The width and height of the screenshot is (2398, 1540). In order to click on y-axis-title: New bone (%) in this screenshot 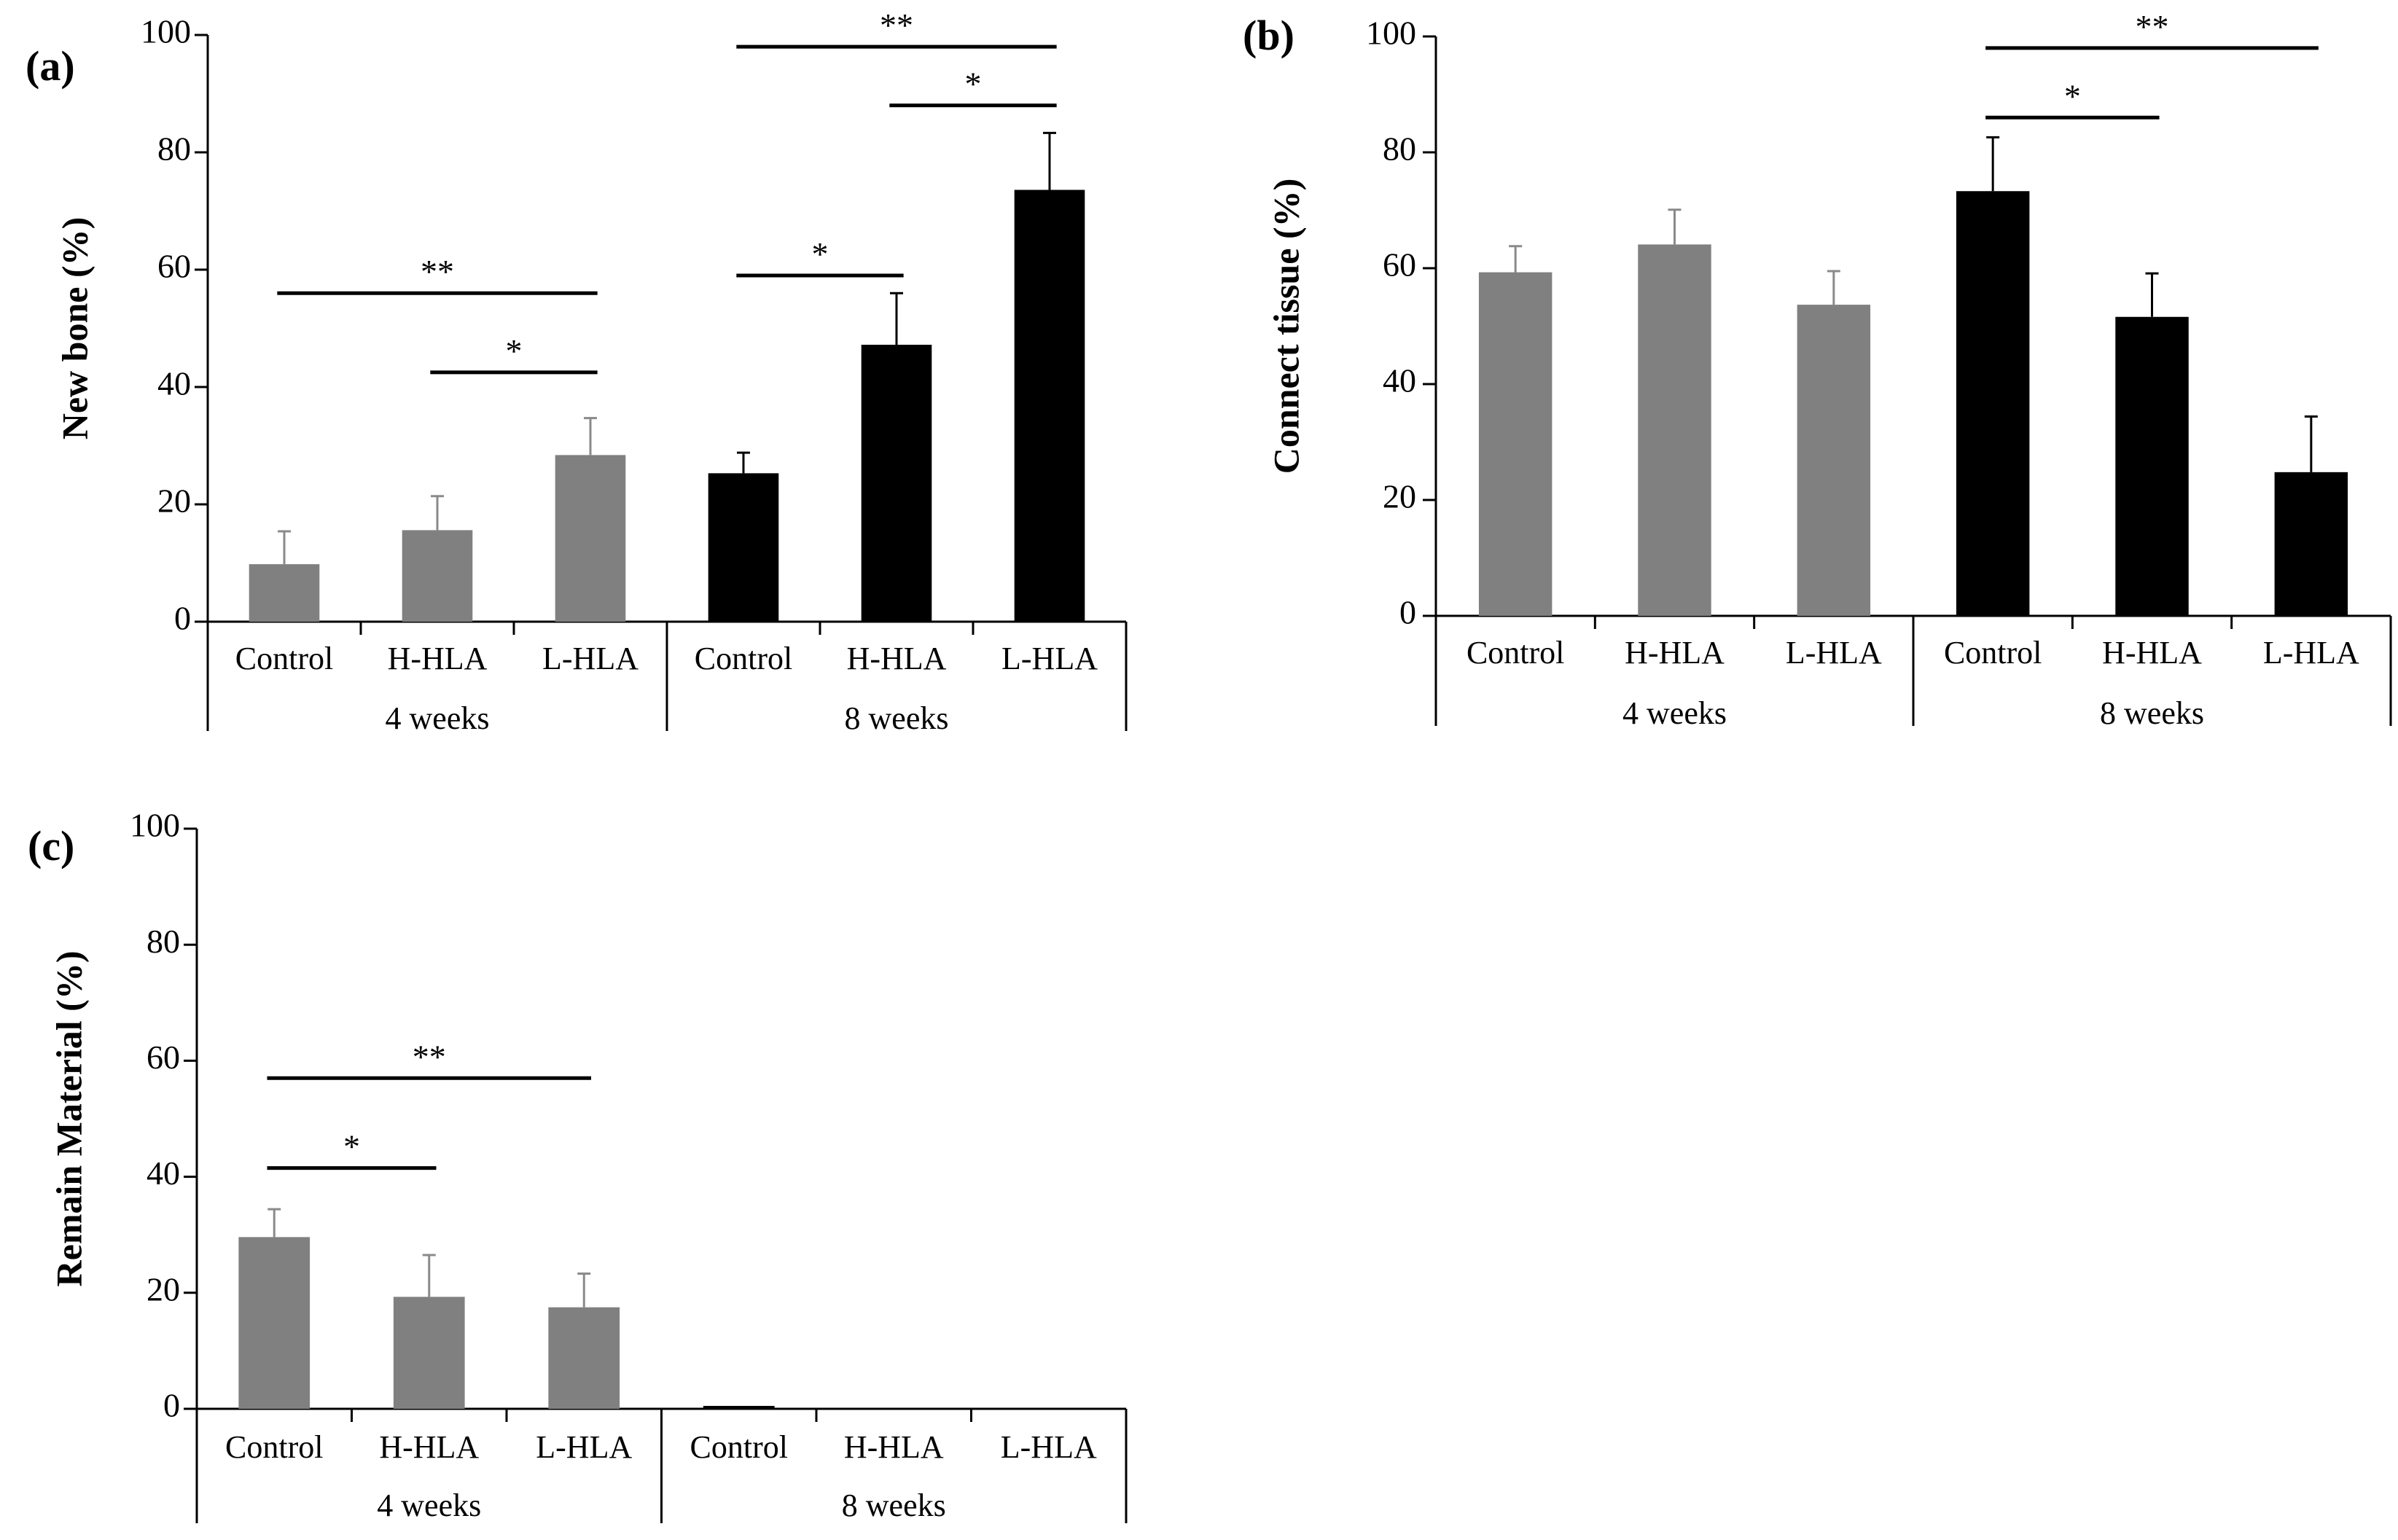, I will do `click(74, 328)`.